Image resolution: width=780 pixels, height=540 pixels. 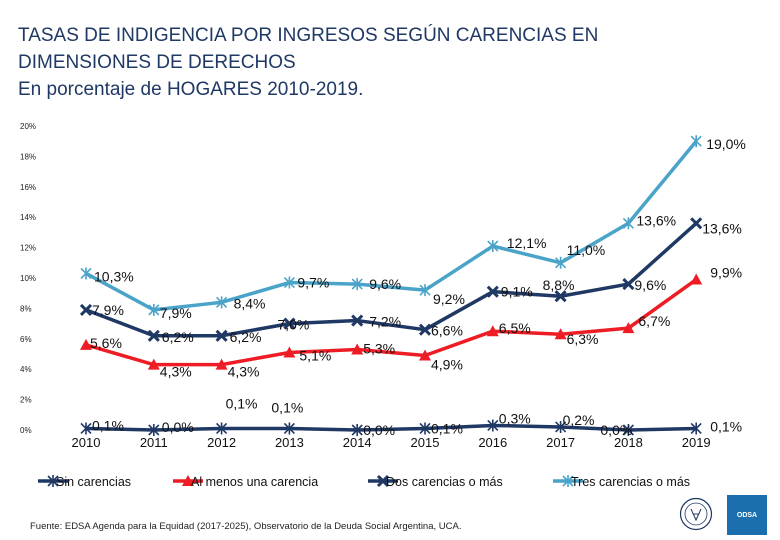 What do you see at coordinates (221, 442) in the screenshot?
I see `x-tick-label: 2012` at bounding box center [221, 442].